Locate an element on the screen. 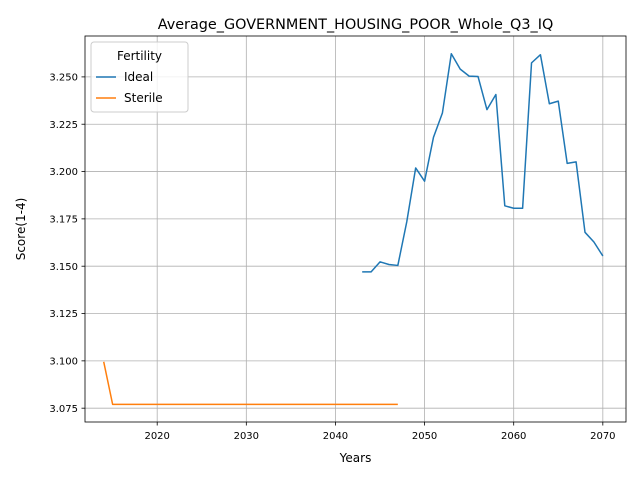  y-tick-label: 3.225 is located at coordinates (63, 125).